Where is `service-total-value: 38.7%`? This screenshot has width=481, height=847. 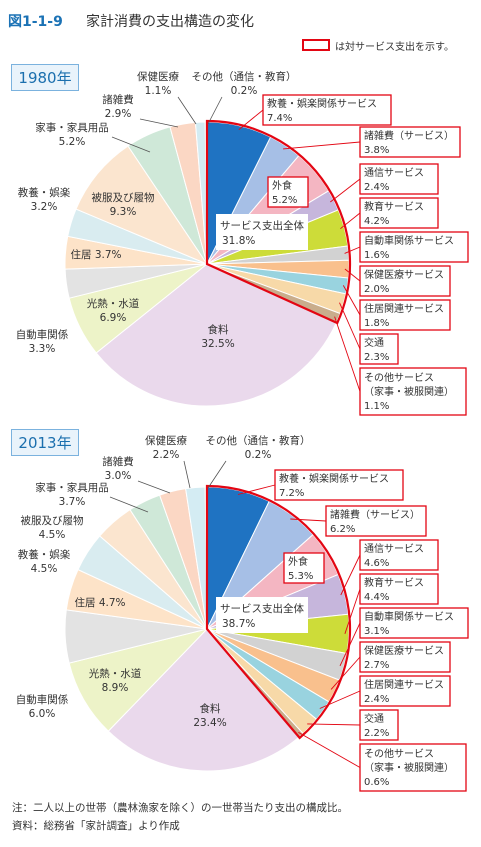 service-total-value: 38.7% is located at coordinates (238, 624).